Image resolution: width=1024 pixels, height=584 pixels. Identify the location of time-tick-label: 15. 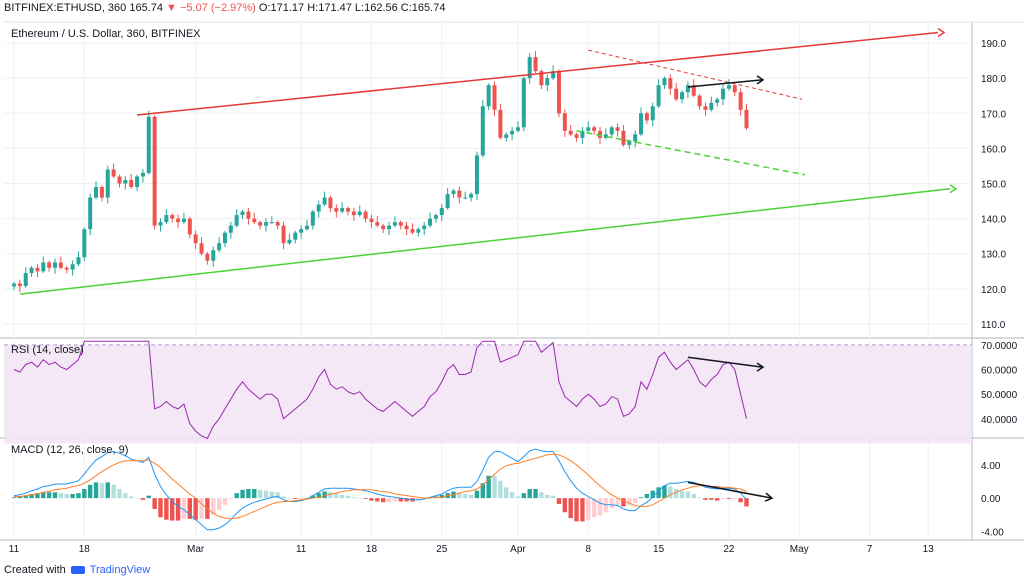
(659, 549).